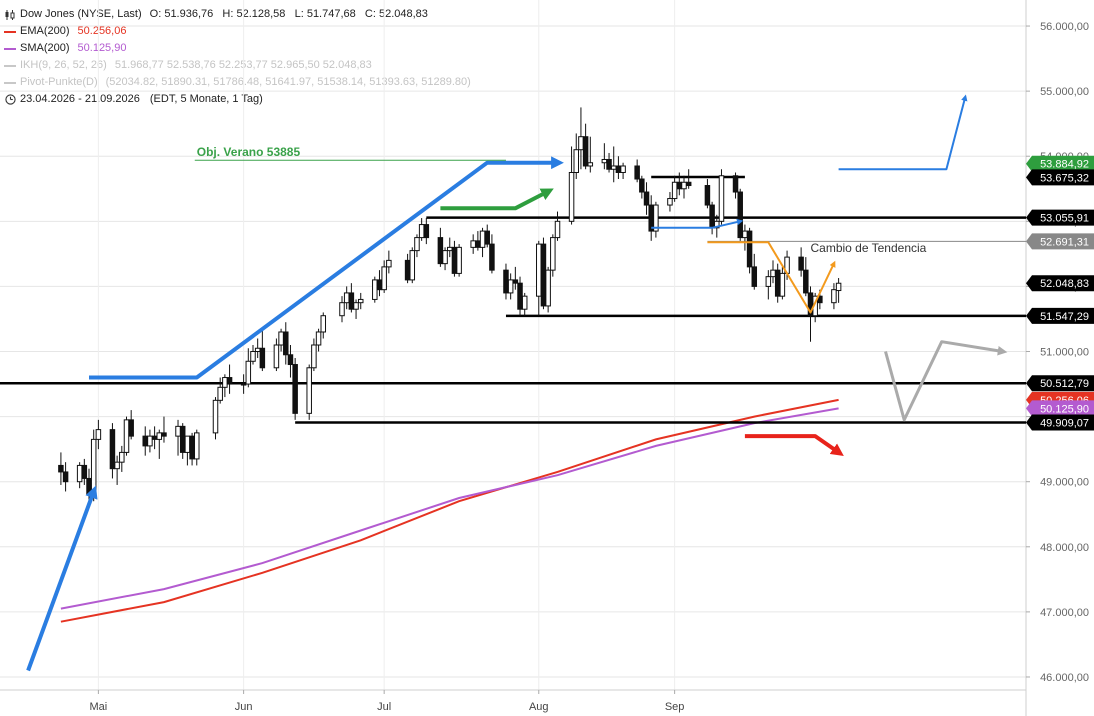 Image resolution: width=1094 pixels, height=716 pixels. Describe the element at coordinates (10, 100) in the screenshot. I see `clock-icon` at that location.